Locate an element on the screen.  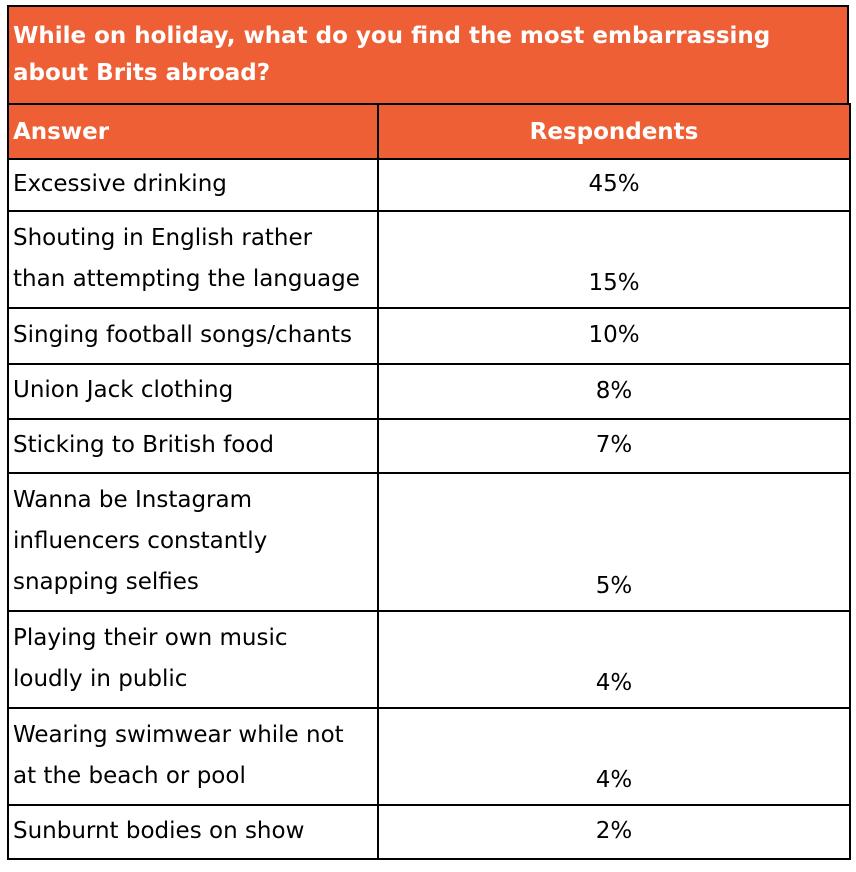
table-row: Sunburnt bodies on show 2% is located at coordinates (429, 832).